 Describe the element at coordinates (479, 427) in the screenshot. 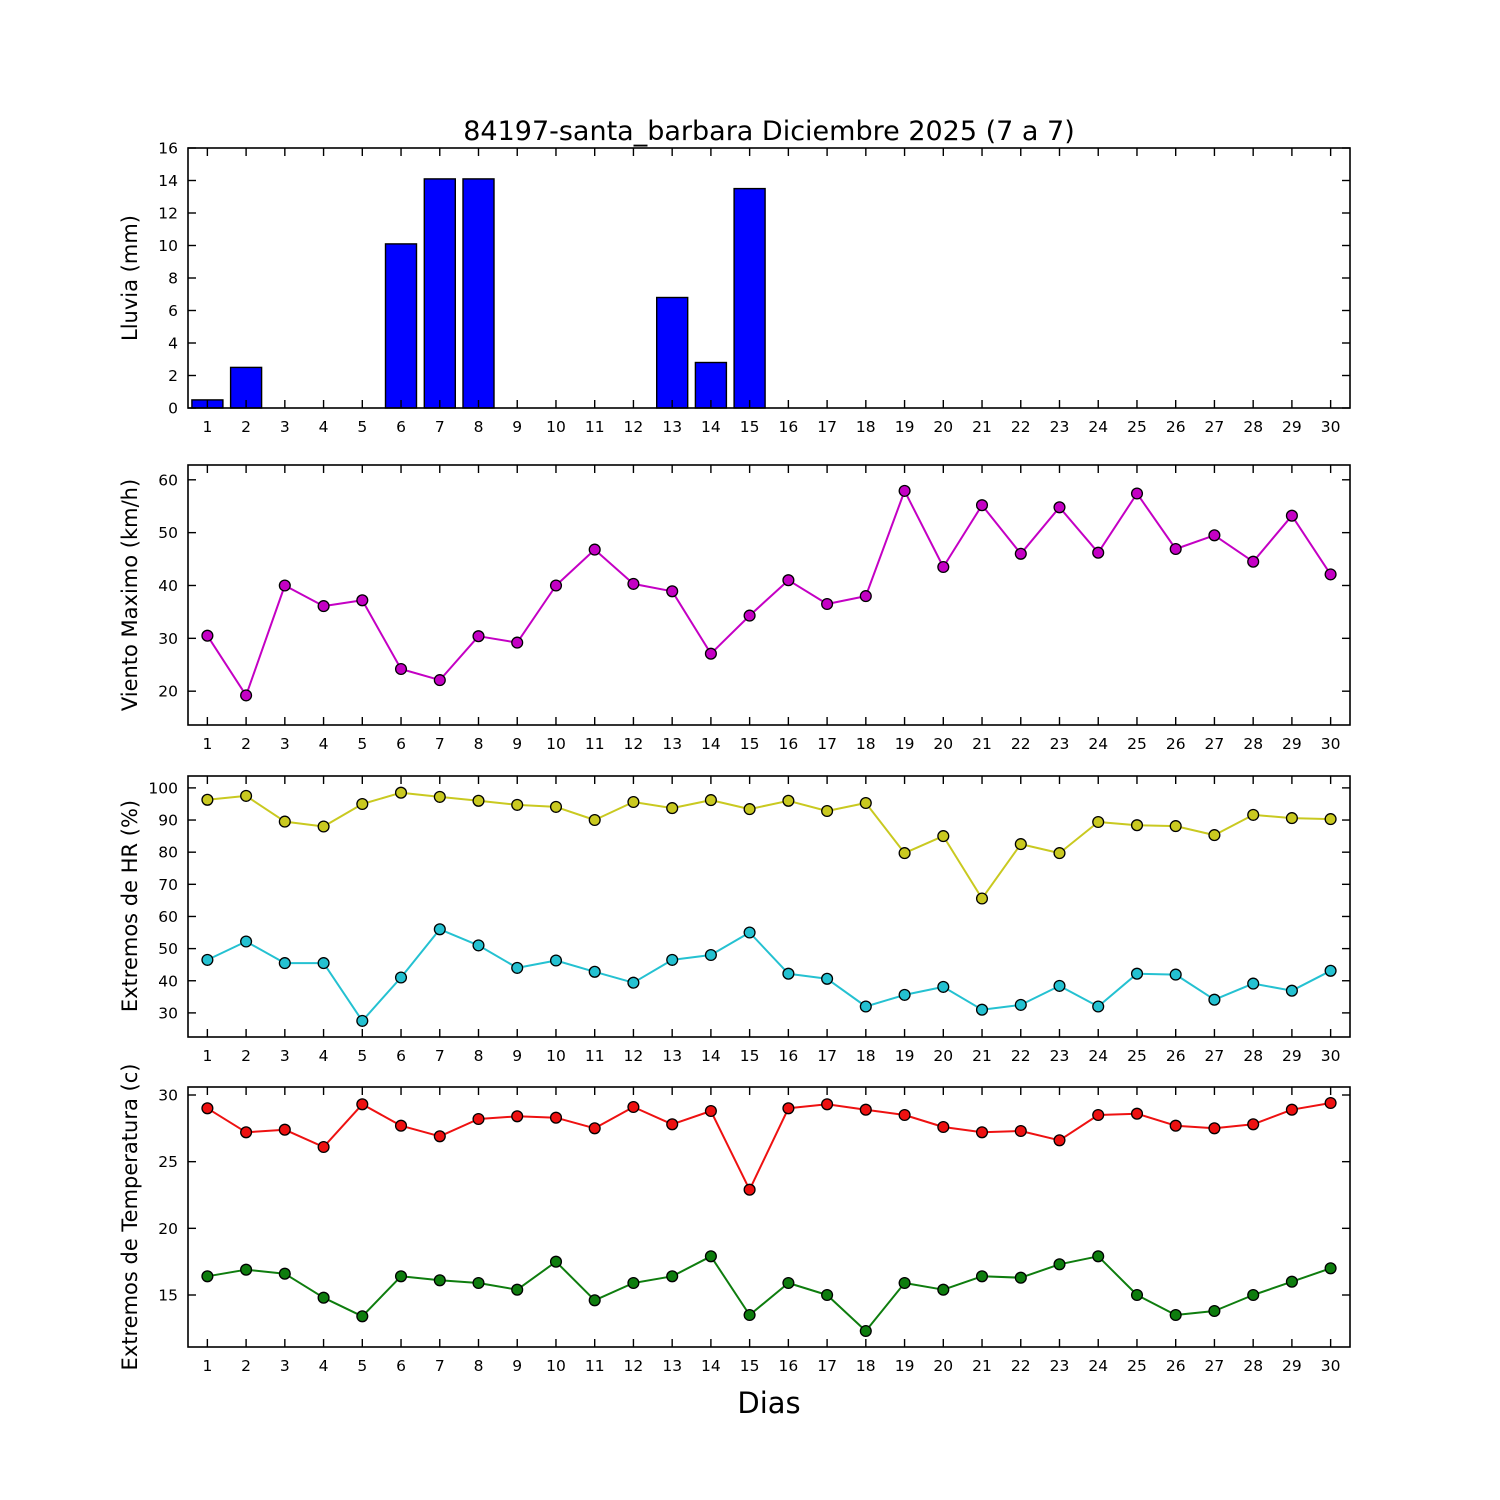

I see `x-tick-label: 8` at that location.